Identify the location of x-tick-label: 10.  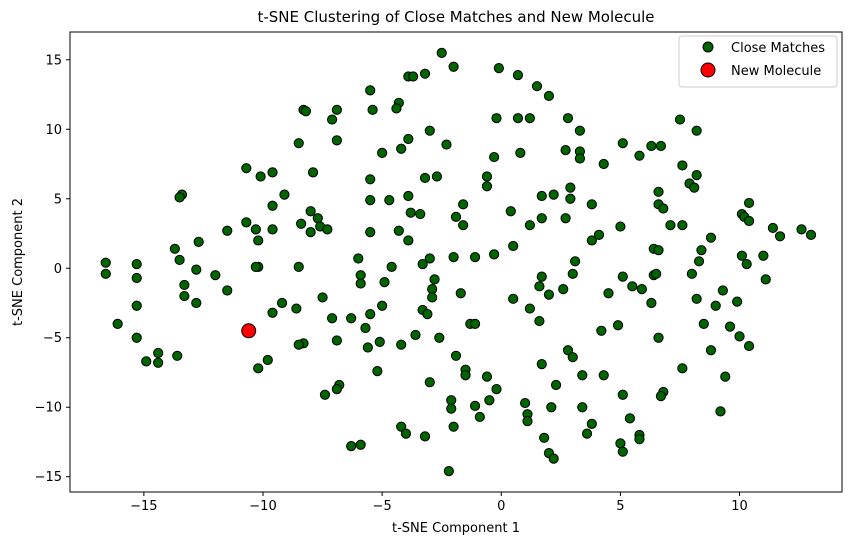
(739, 506).